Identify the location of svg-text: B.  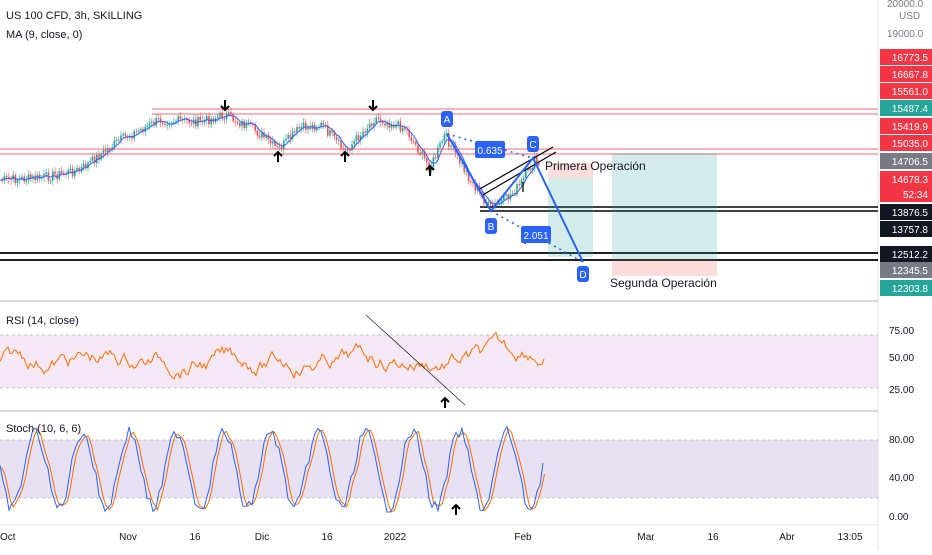
(491, 227).